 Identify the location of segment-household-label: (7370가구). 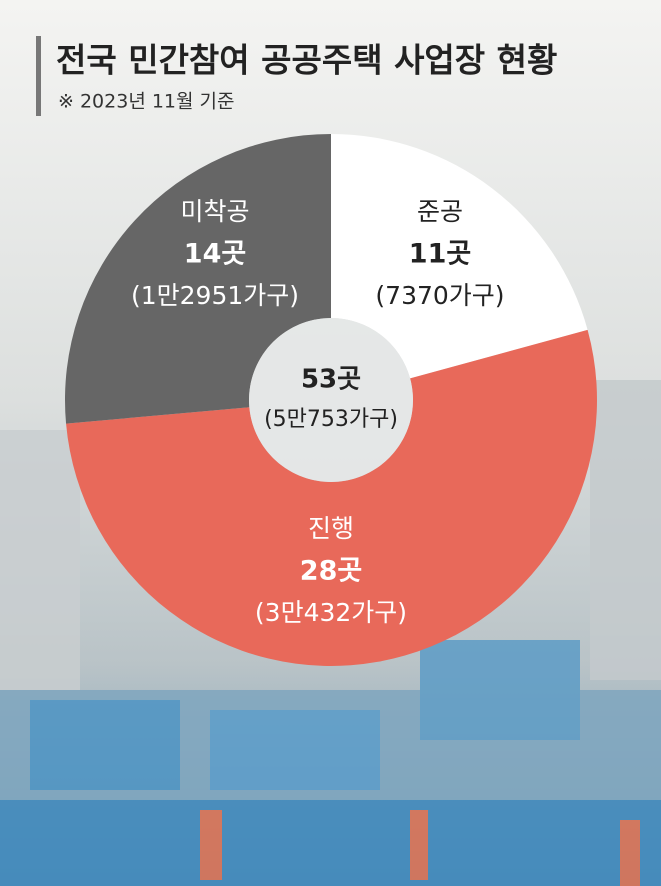
(439, 295).